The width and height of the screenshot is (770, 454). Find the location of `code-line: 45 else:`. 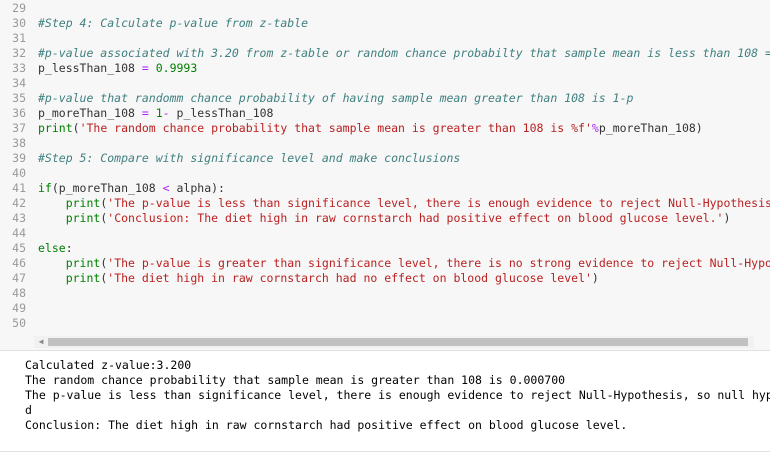

code-line: 45 else: is located at coordinates (385, 248).